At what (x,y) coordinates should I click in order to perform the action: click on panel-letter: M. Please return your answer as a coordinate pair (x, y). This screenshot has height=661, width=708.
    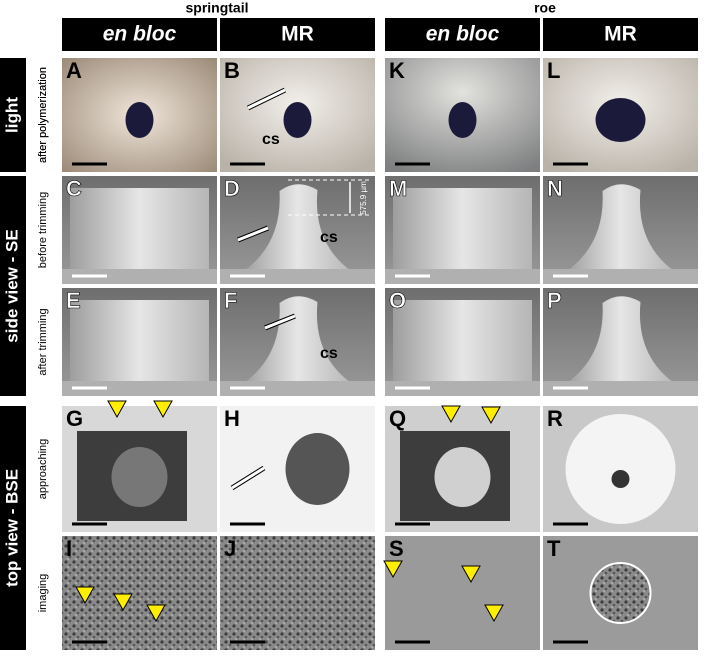
    Looking at the image, I should click on (398, 188).